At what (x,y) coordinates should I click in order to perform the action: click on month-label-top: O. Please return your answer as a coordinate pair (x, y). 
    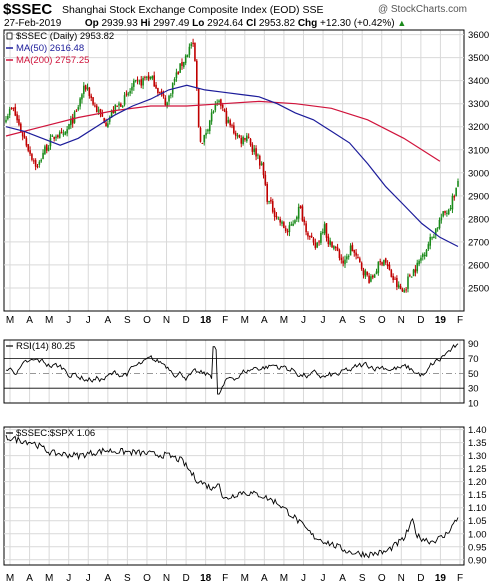
    Looking at the image, I should click on (147, 320).